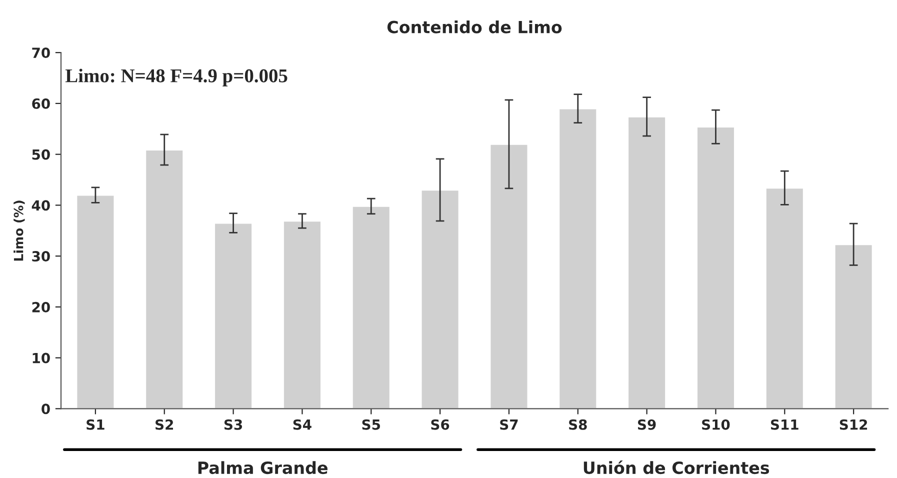 Image resolution: width=897 pixels, height=478 pixels. Describe the element at coordinates (474, 27) in the screenshot. I see `chart-title: Contenido de Limo` at that location.